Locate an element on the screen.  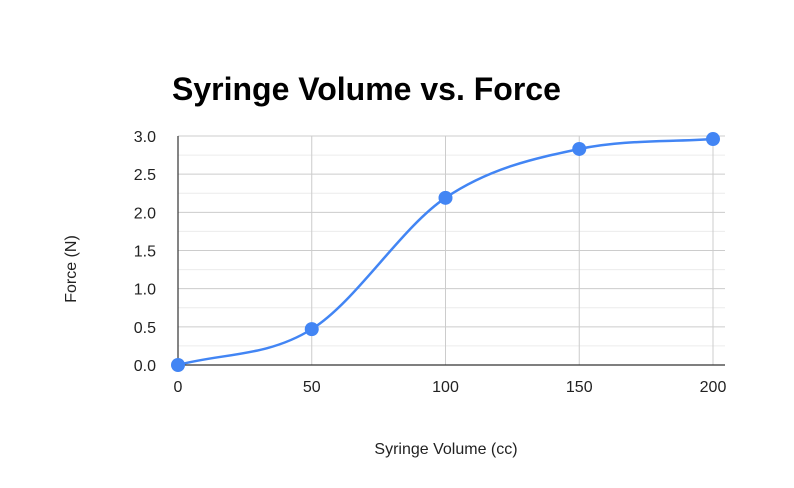
y-axis-label: Force (N) is located at coordinates (71, 269).